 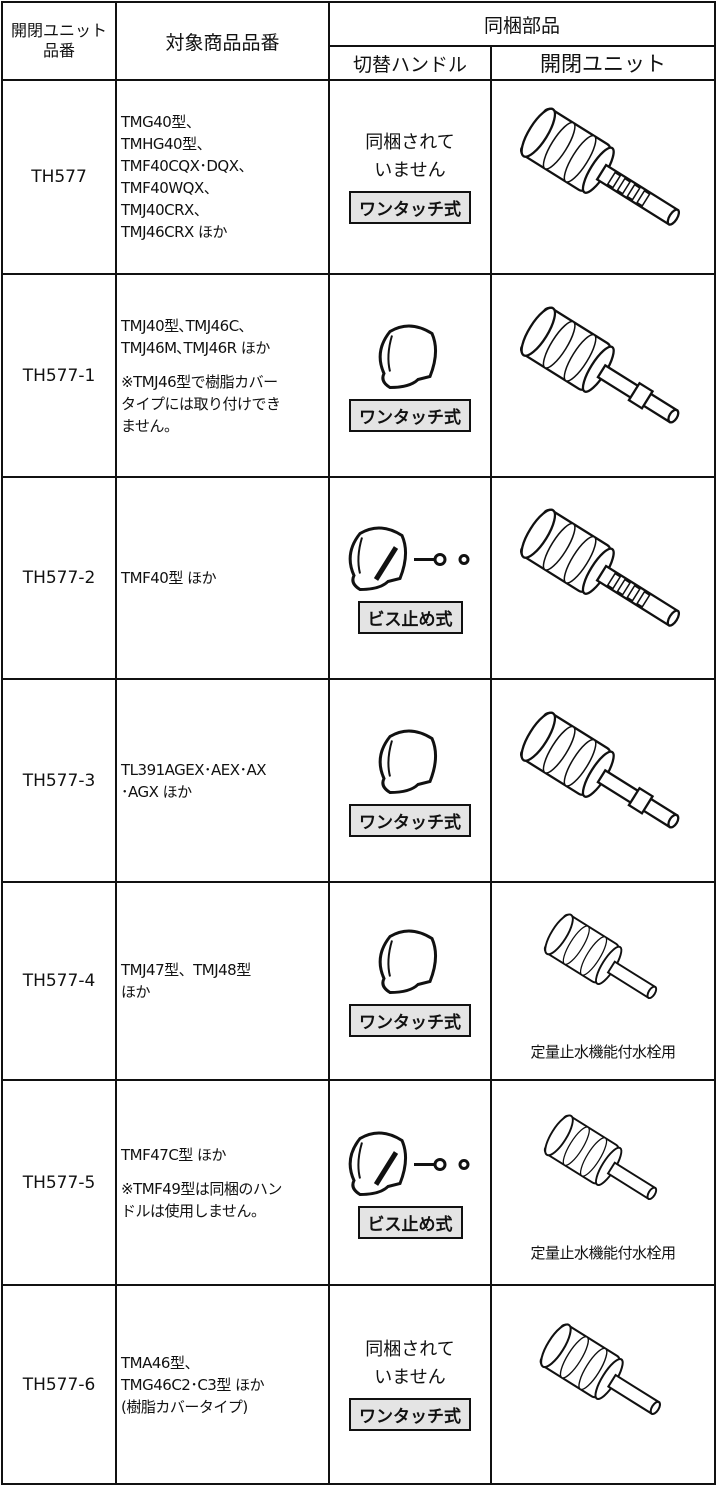 I want to click on line: TMF40WQX、, so click(x=170, y=188).